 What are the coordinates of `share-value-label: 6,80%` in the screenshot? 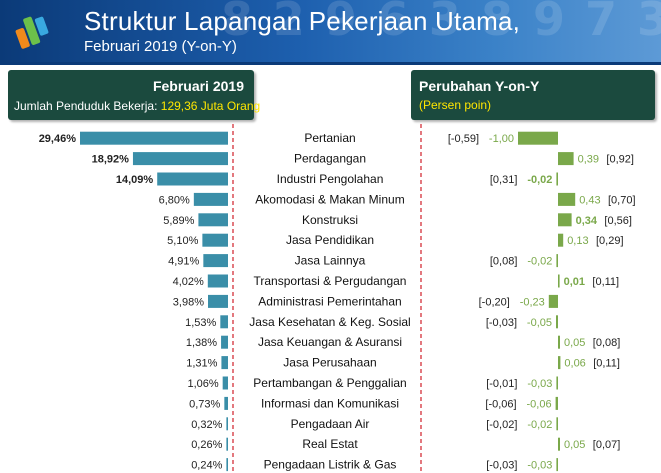 It's located at (174, 200).